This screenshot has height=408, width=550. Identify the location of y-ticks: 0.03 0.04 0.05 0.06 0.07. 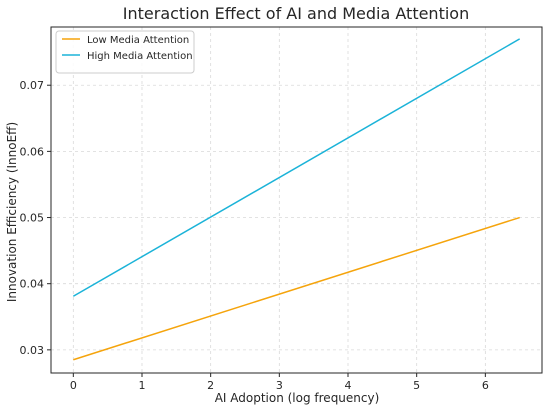
(35, 218).